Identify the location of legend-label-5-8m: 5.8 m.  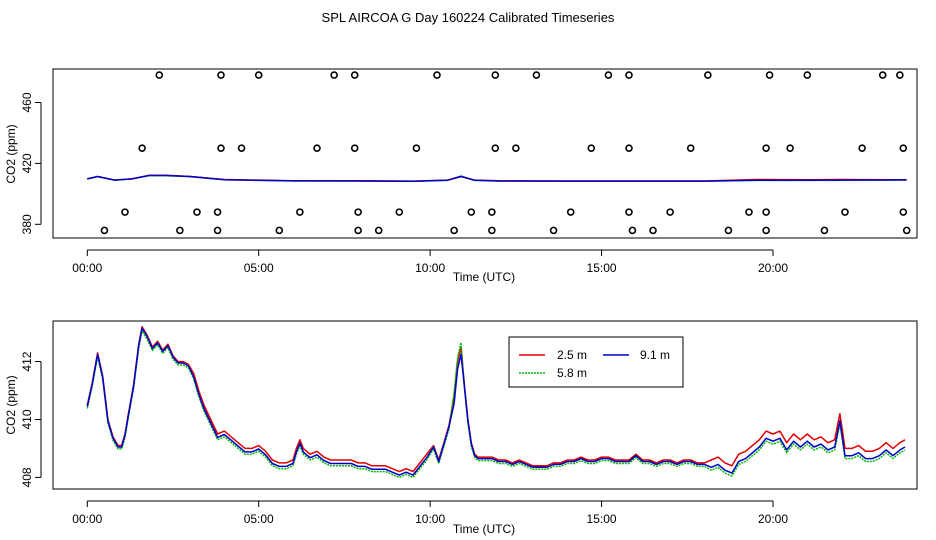
(572, 373).